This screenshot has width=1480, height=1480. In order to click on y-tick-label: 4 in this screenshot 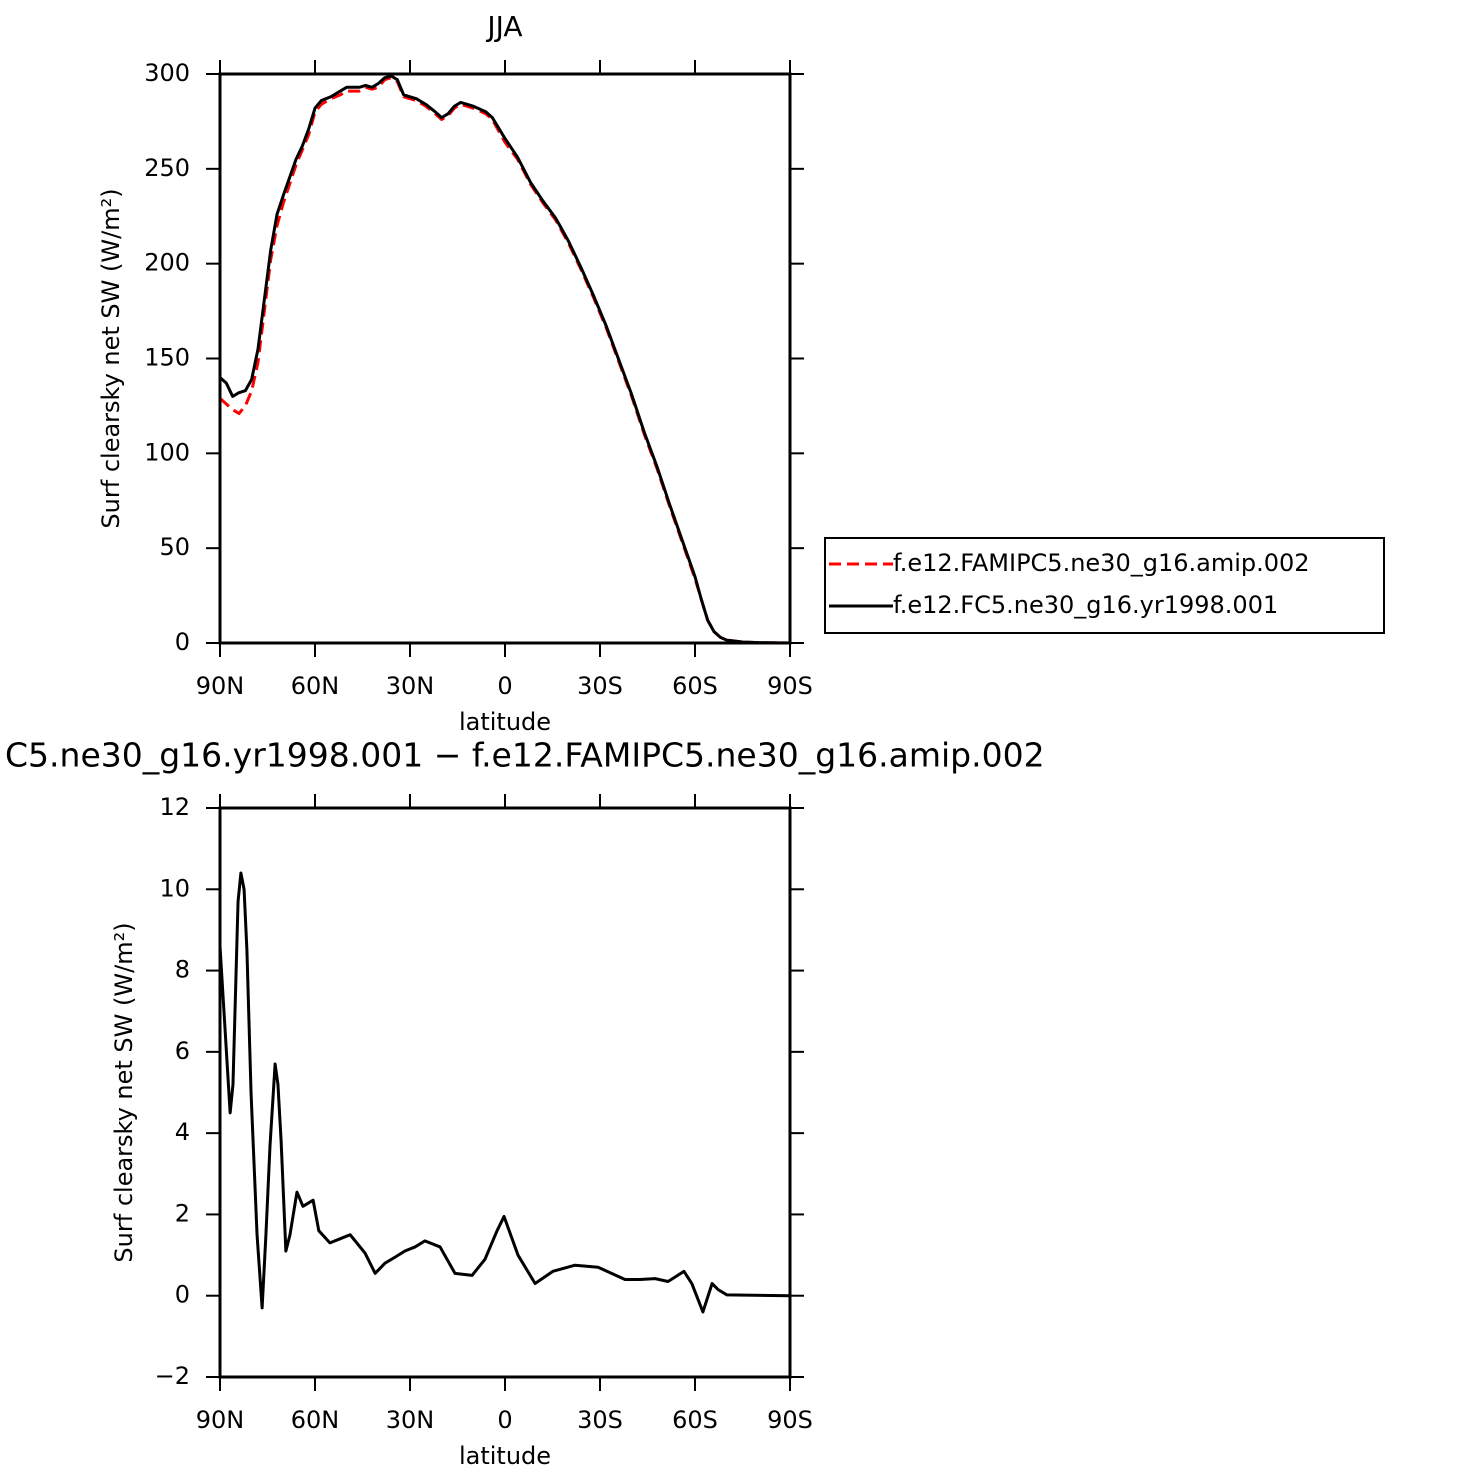, I will do `click(182, 1132)`.